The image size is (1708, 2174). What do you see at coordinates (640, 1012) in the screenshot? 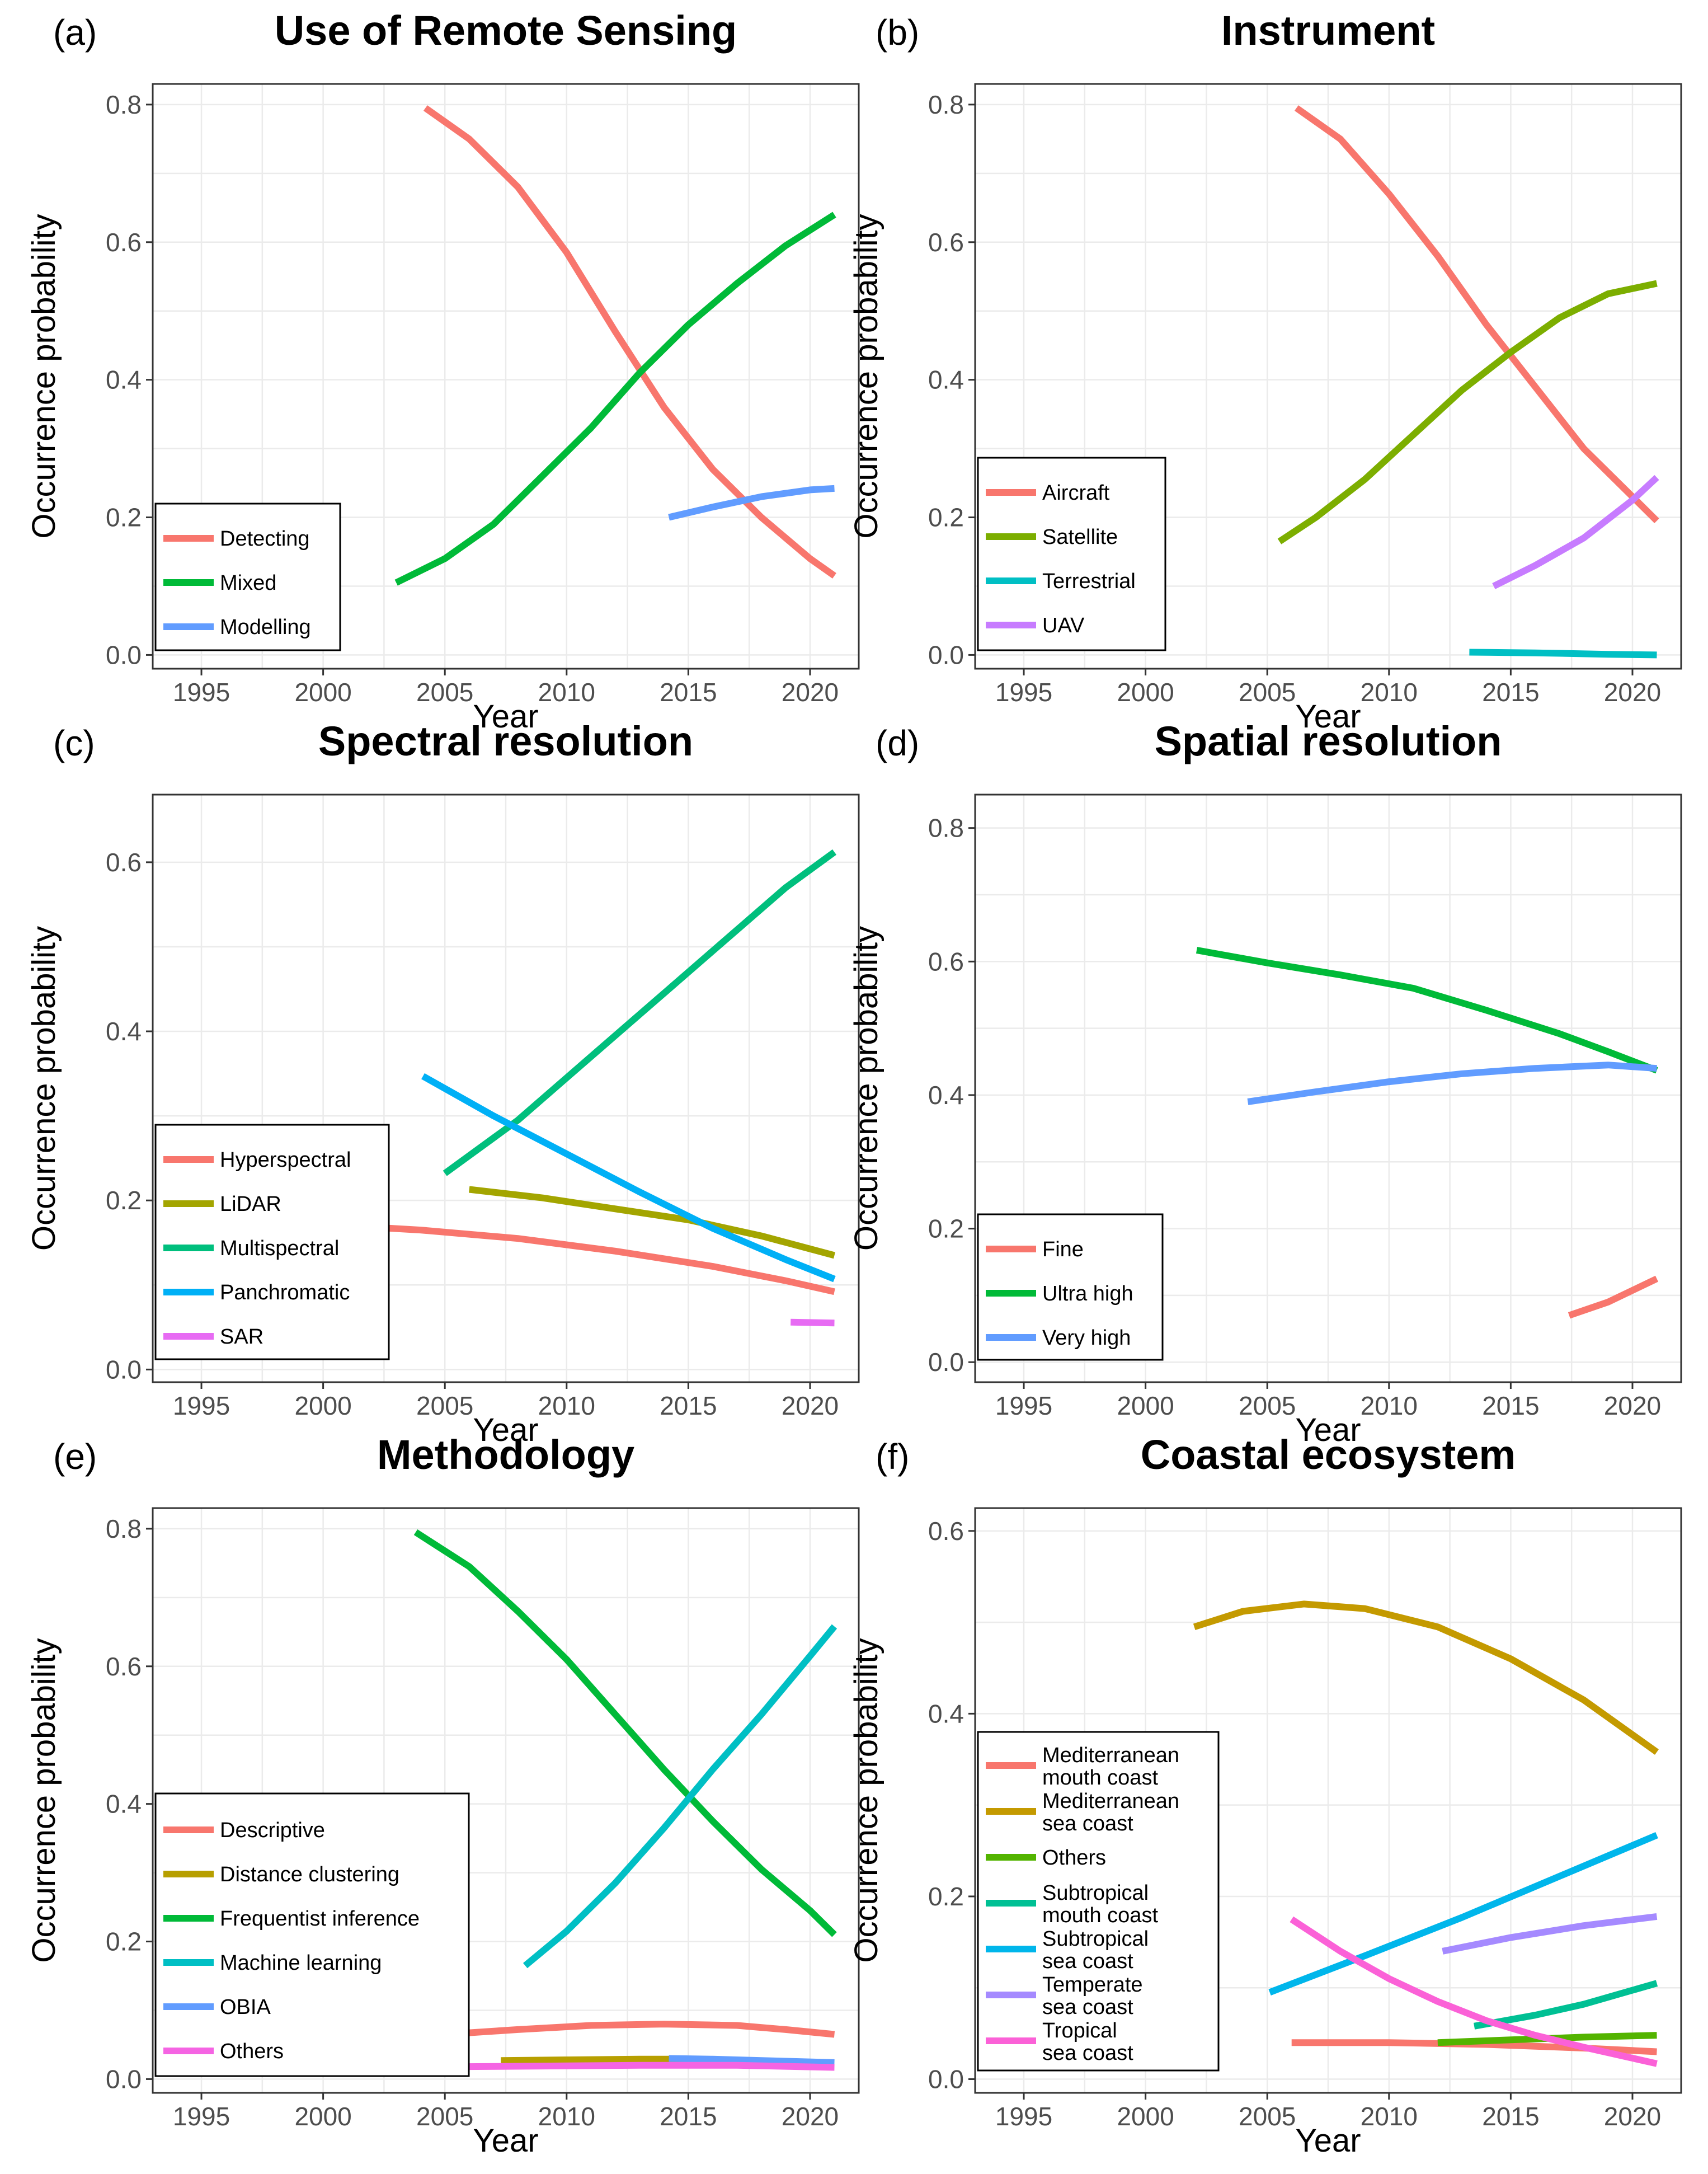
I see `series-line-multispectral` at bounding box center [640, 1012].